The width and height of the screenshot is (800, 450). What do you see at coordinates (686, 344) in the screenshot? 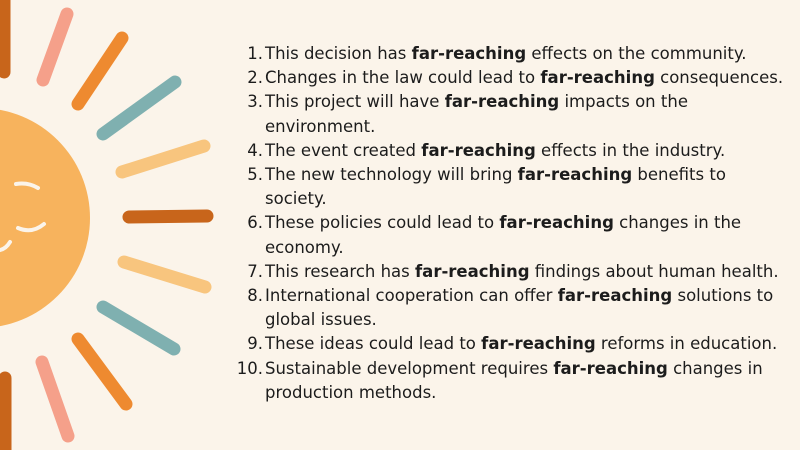
I see `sentence-text-after: reforms in education.` at bounding box center [686, 344].